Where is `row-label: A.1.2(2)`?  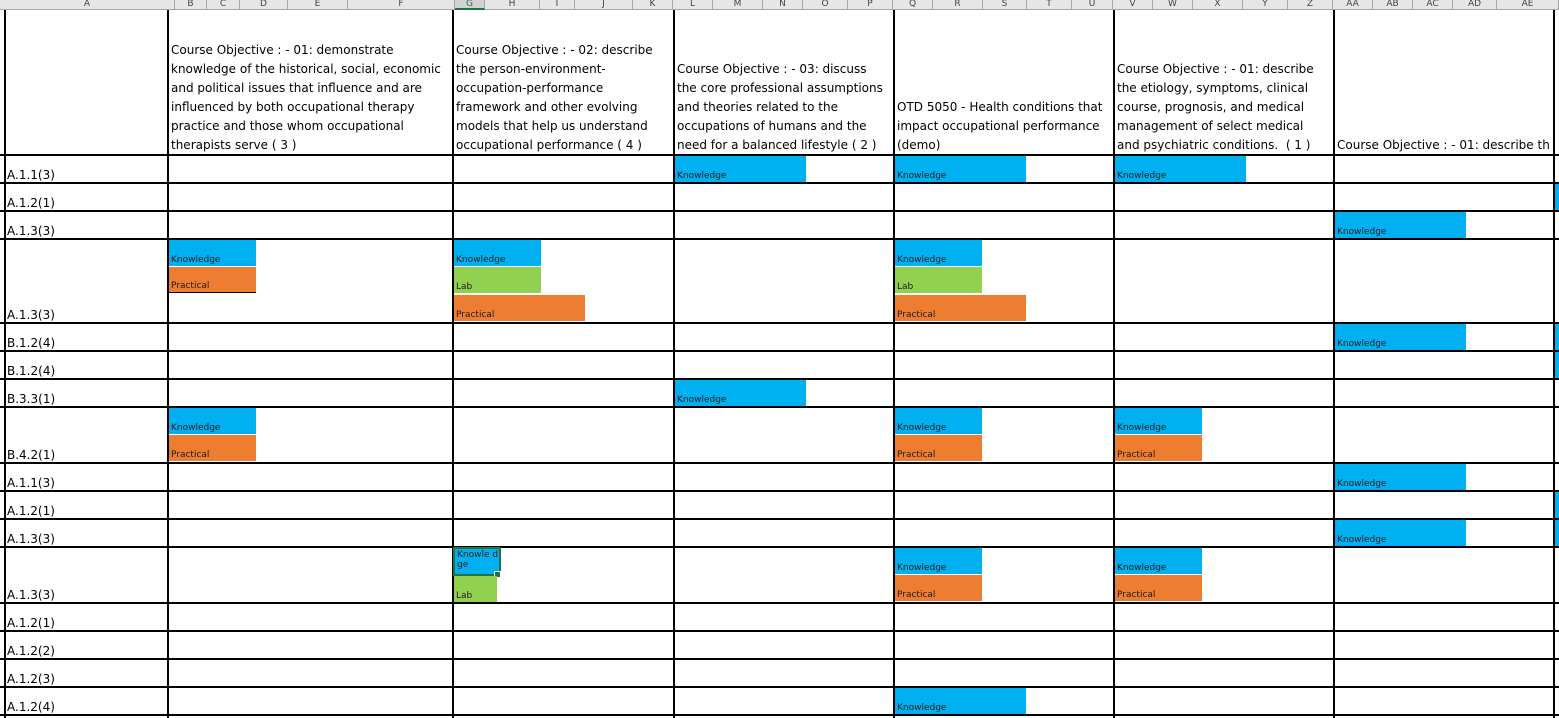 row-label: A.1.2(2) is located at coordinates (31, 651).